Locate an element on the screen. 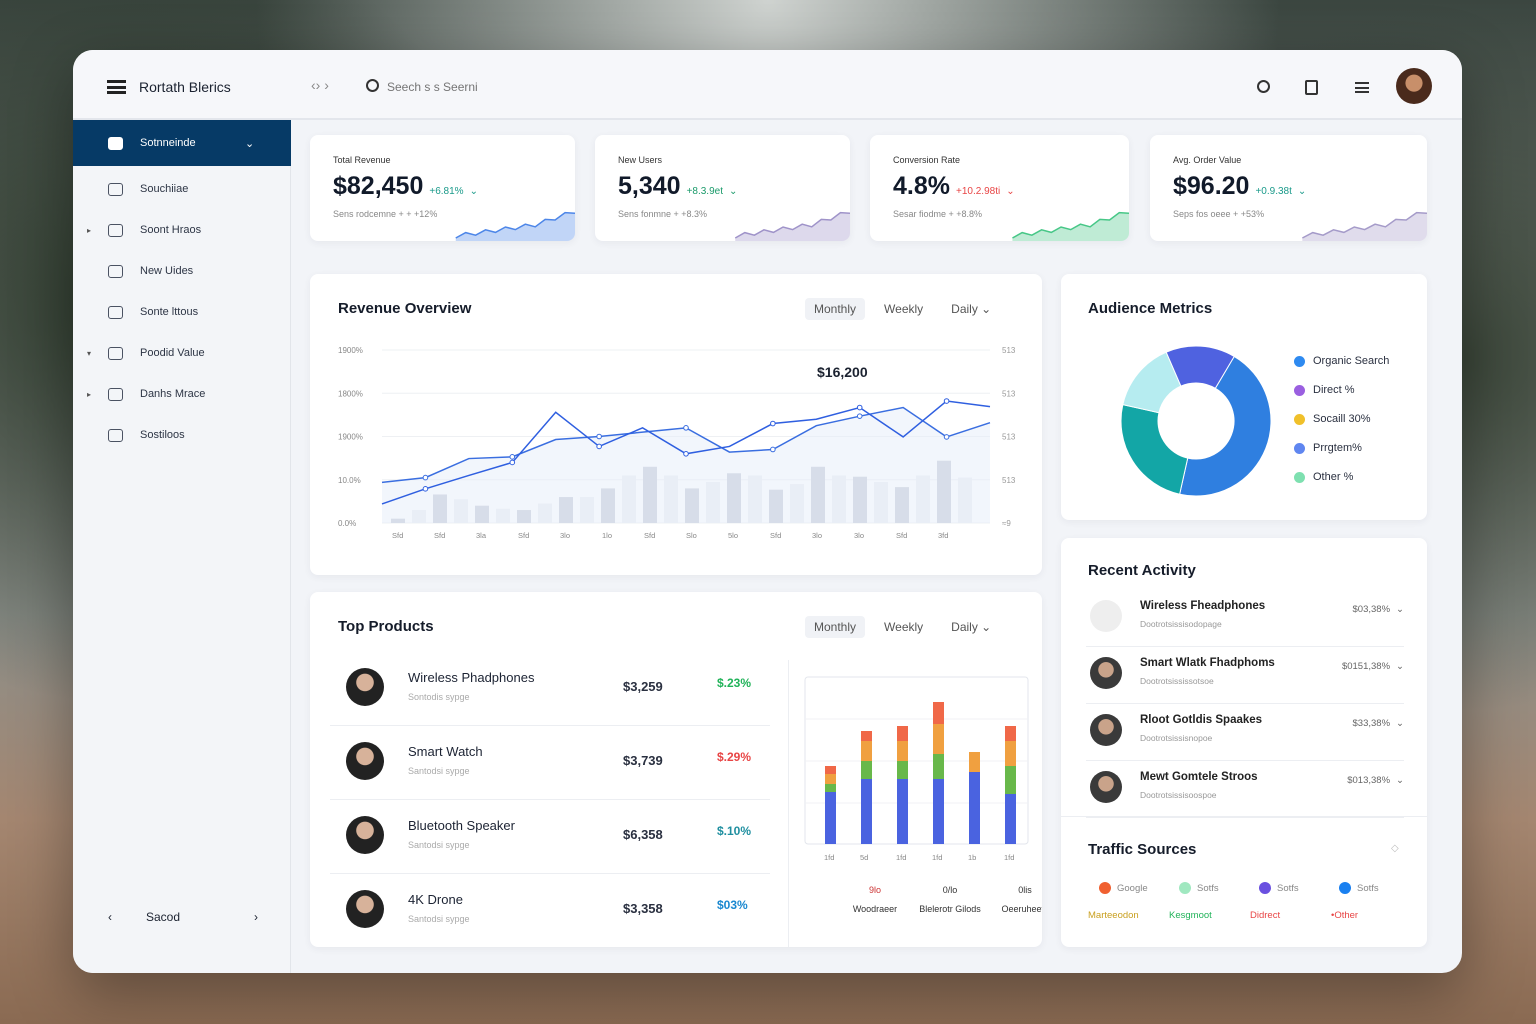 This screenshot has width=1536, height=1024. donut-slice is located at coordinates (1154, 449).